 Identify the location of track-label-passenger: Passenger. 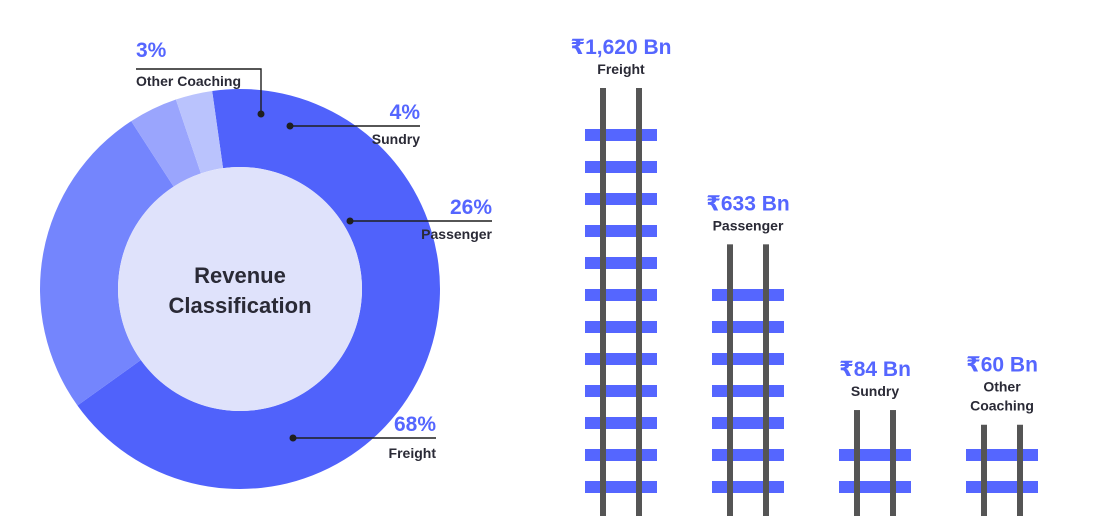
(748, 225).